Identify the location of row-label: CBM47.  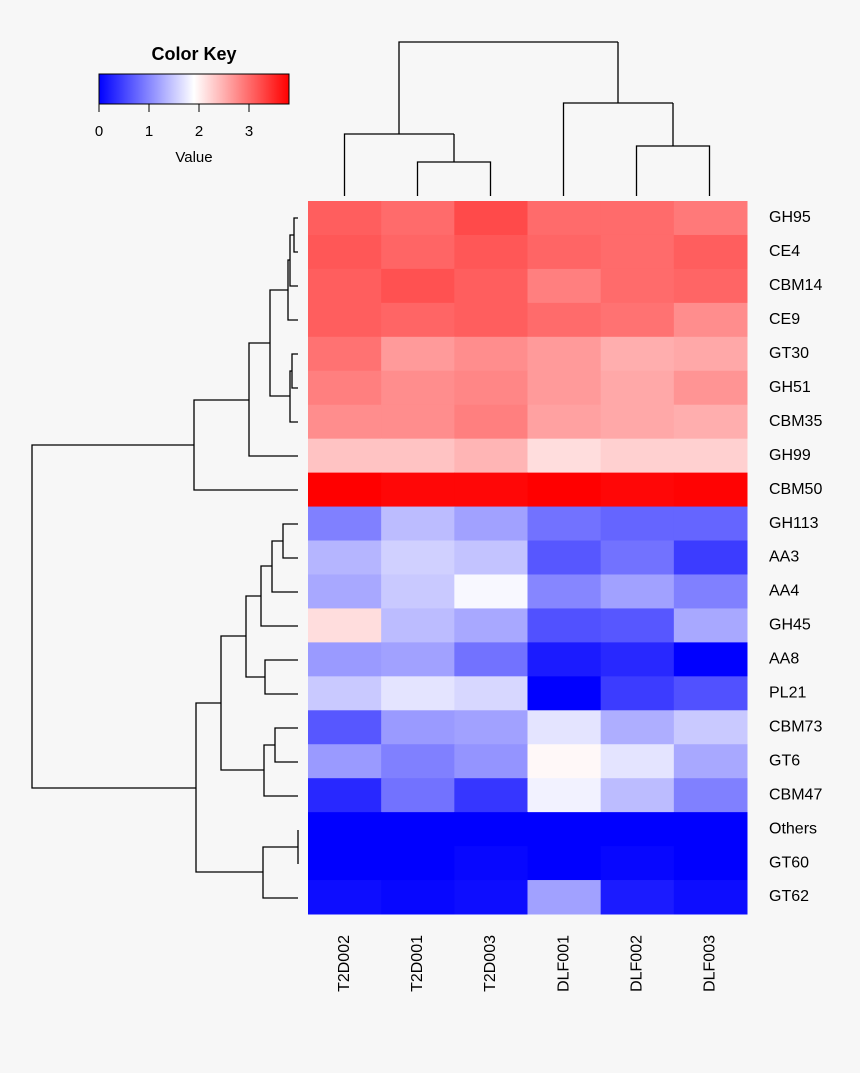
(795, 794).